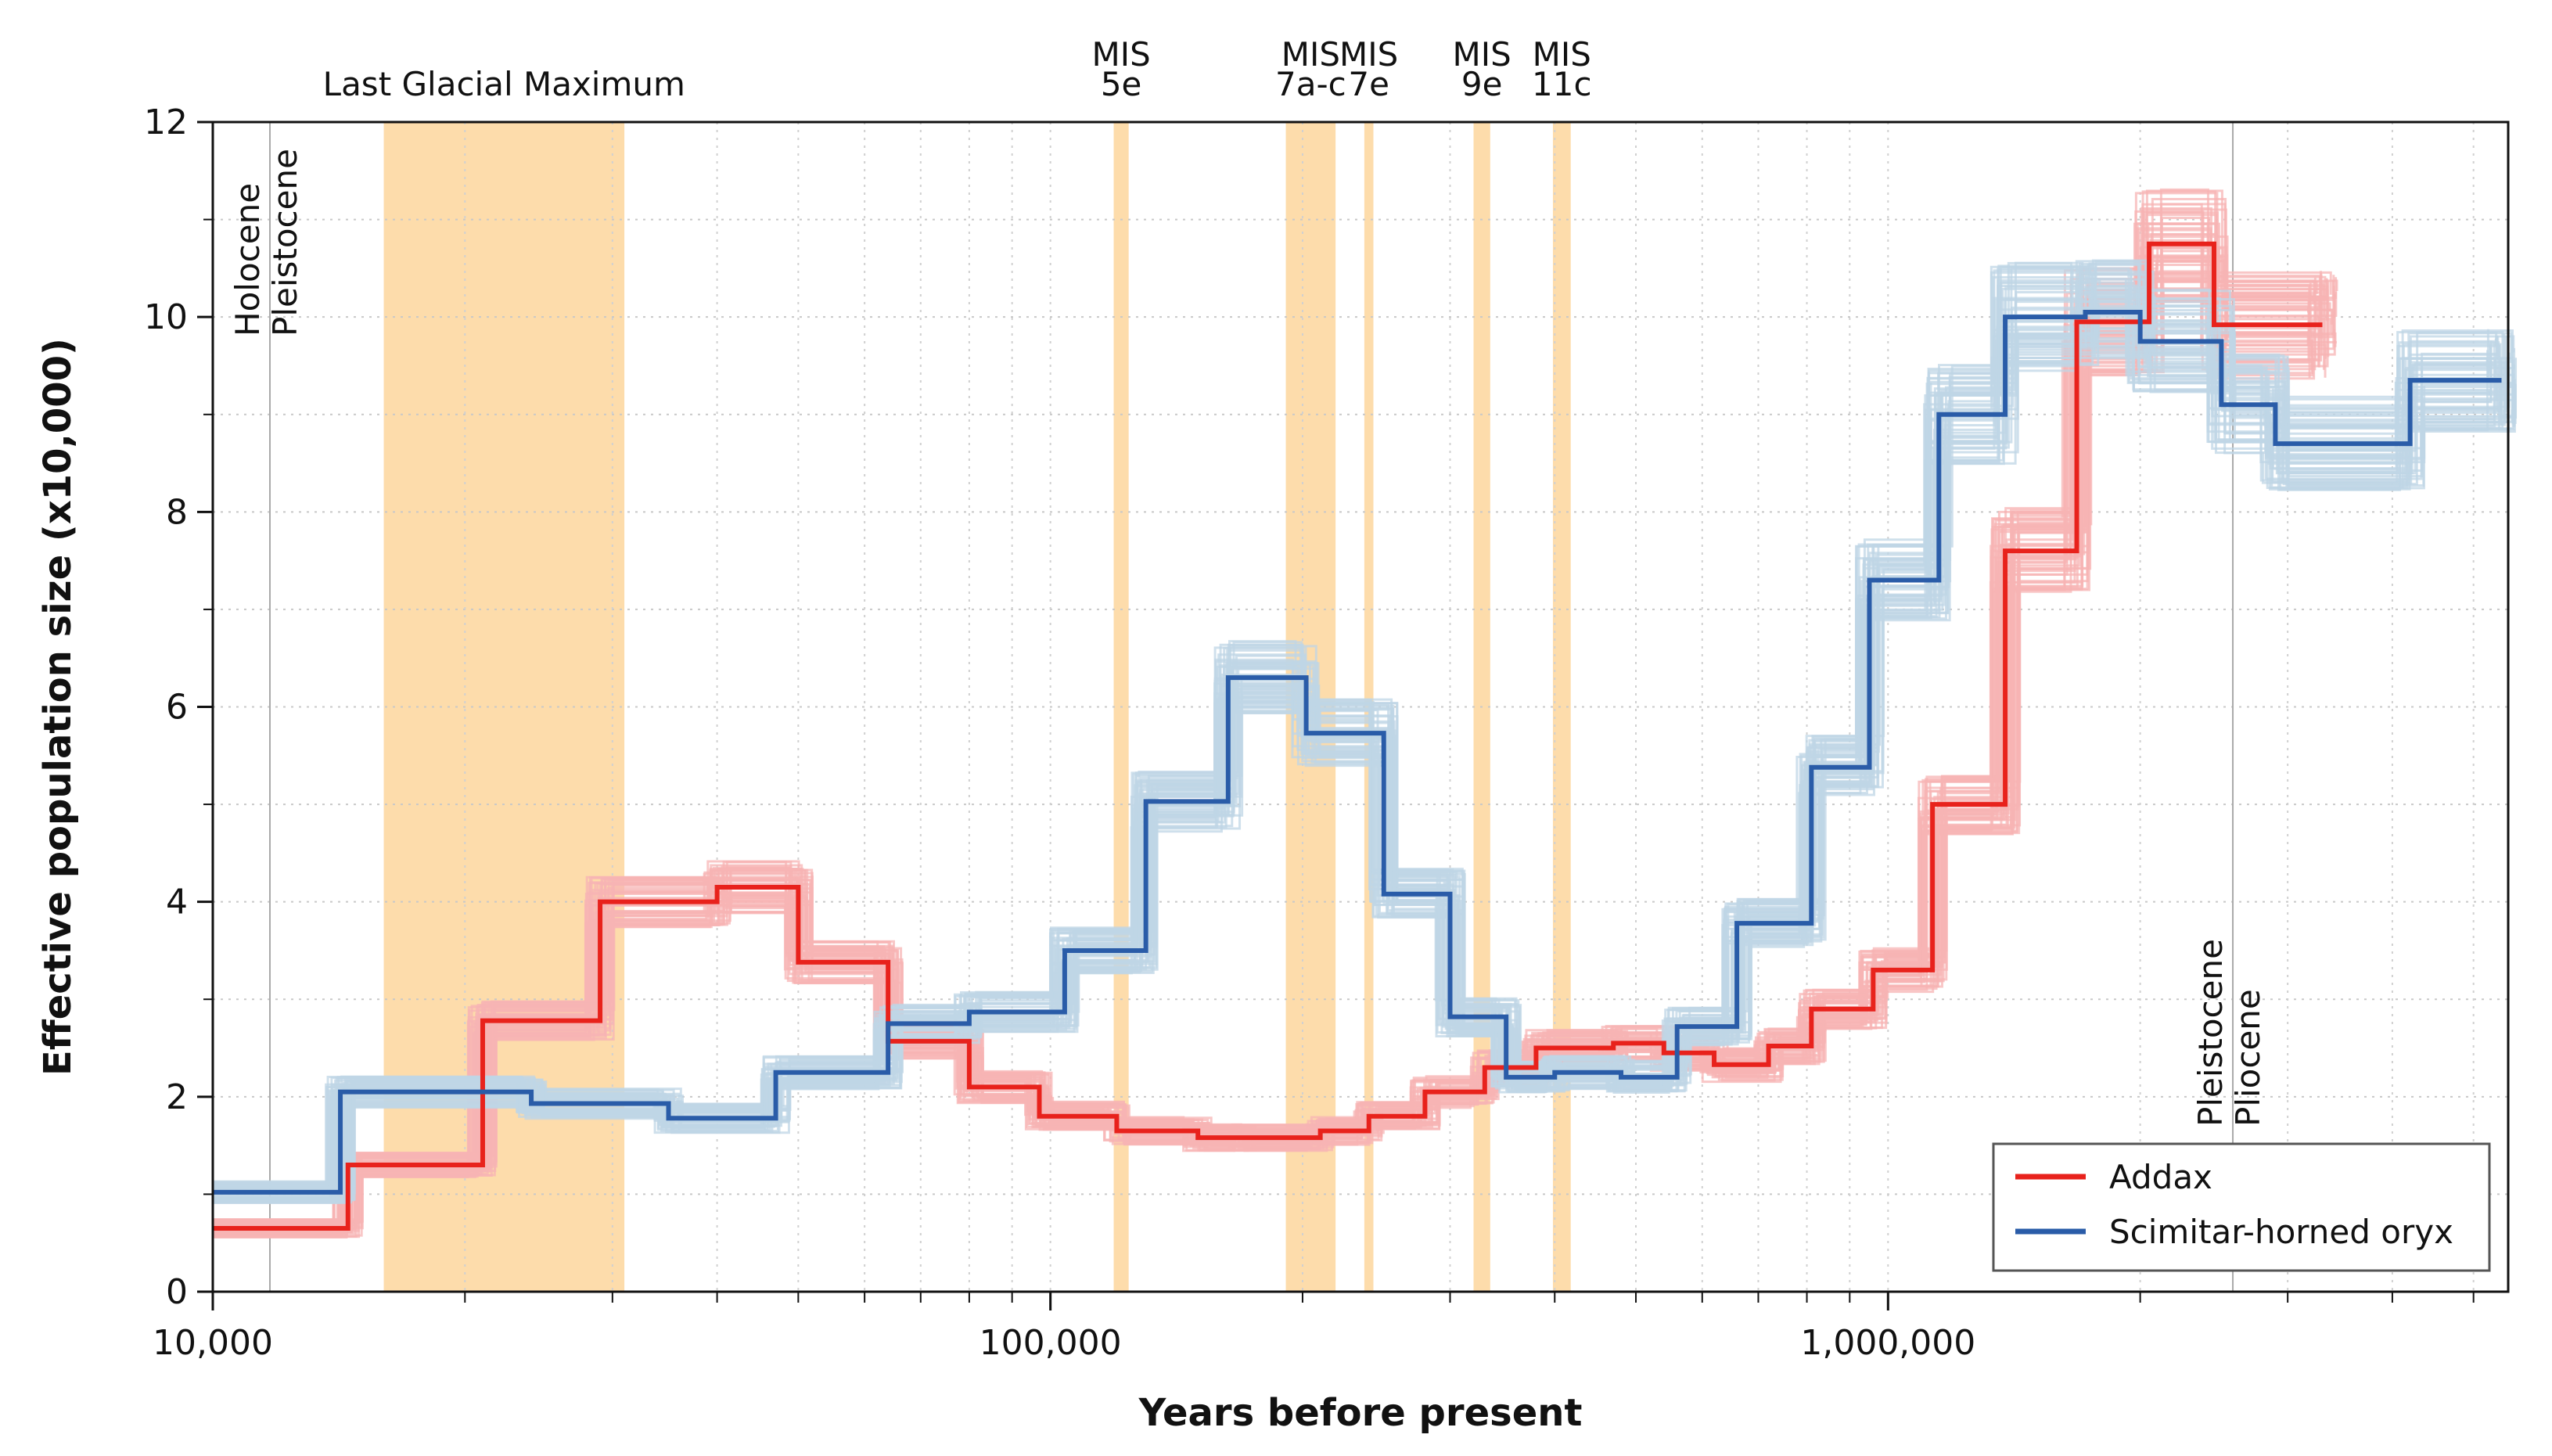 This screenshot has height=1456, width=2552. Describe the element at coordinates (177, 902) in the screenshot. I see `y-tick-label: 4` at that location.